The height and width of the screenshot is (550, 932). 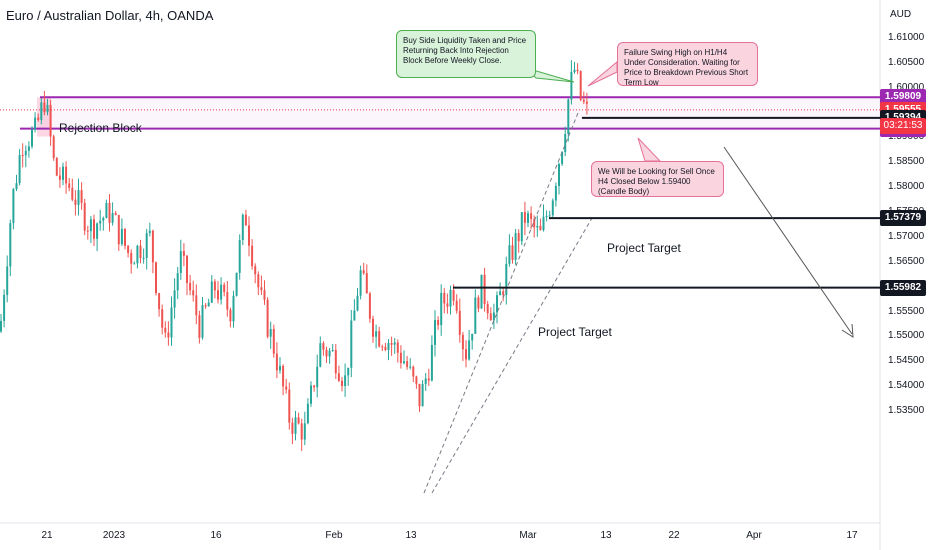 I want to click on chart-title: Euro / Australian Dollar, 4h, OANDA, so click(x=110, y=15).